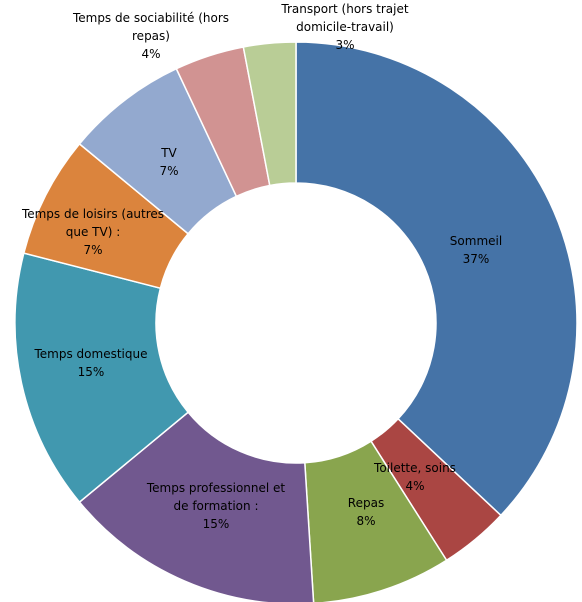 The image size is (582, 602). What do you see at coordinates (345, 27) in the screenshot?
I see `slice-8-label: domicile-travail)` at bounding box center [345, 27].